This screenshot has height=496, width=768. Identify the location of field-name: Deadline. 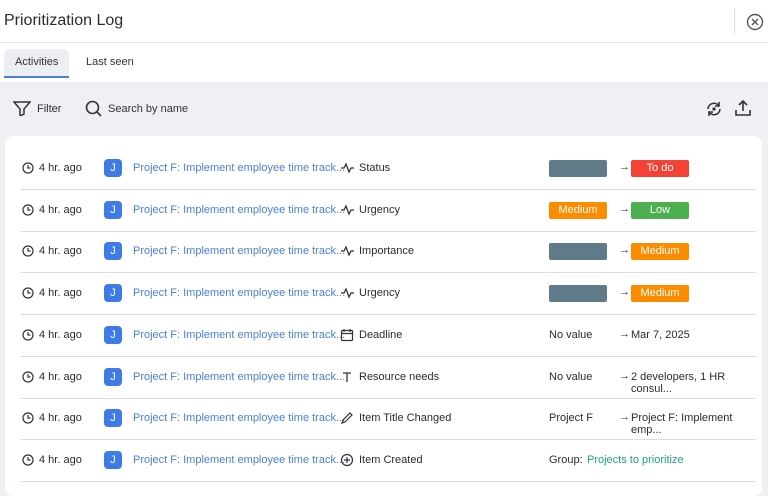
(381, 334).